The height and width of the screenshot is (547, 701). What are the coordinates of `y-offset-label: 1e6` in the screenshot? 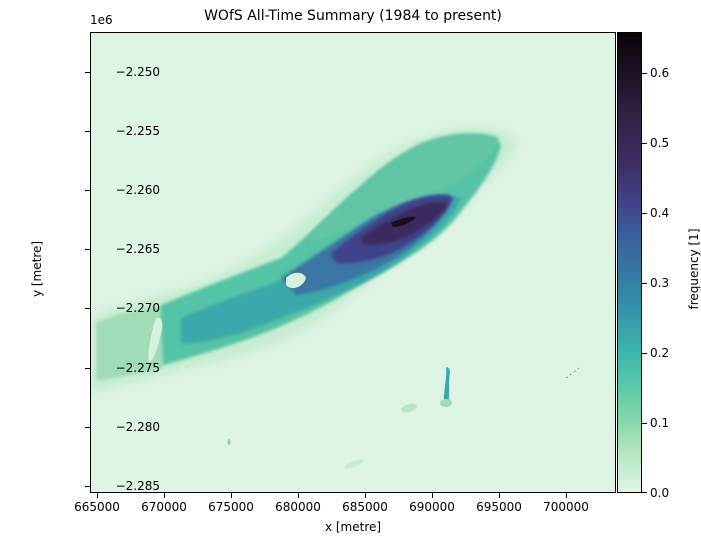 It's located at (101, 20).